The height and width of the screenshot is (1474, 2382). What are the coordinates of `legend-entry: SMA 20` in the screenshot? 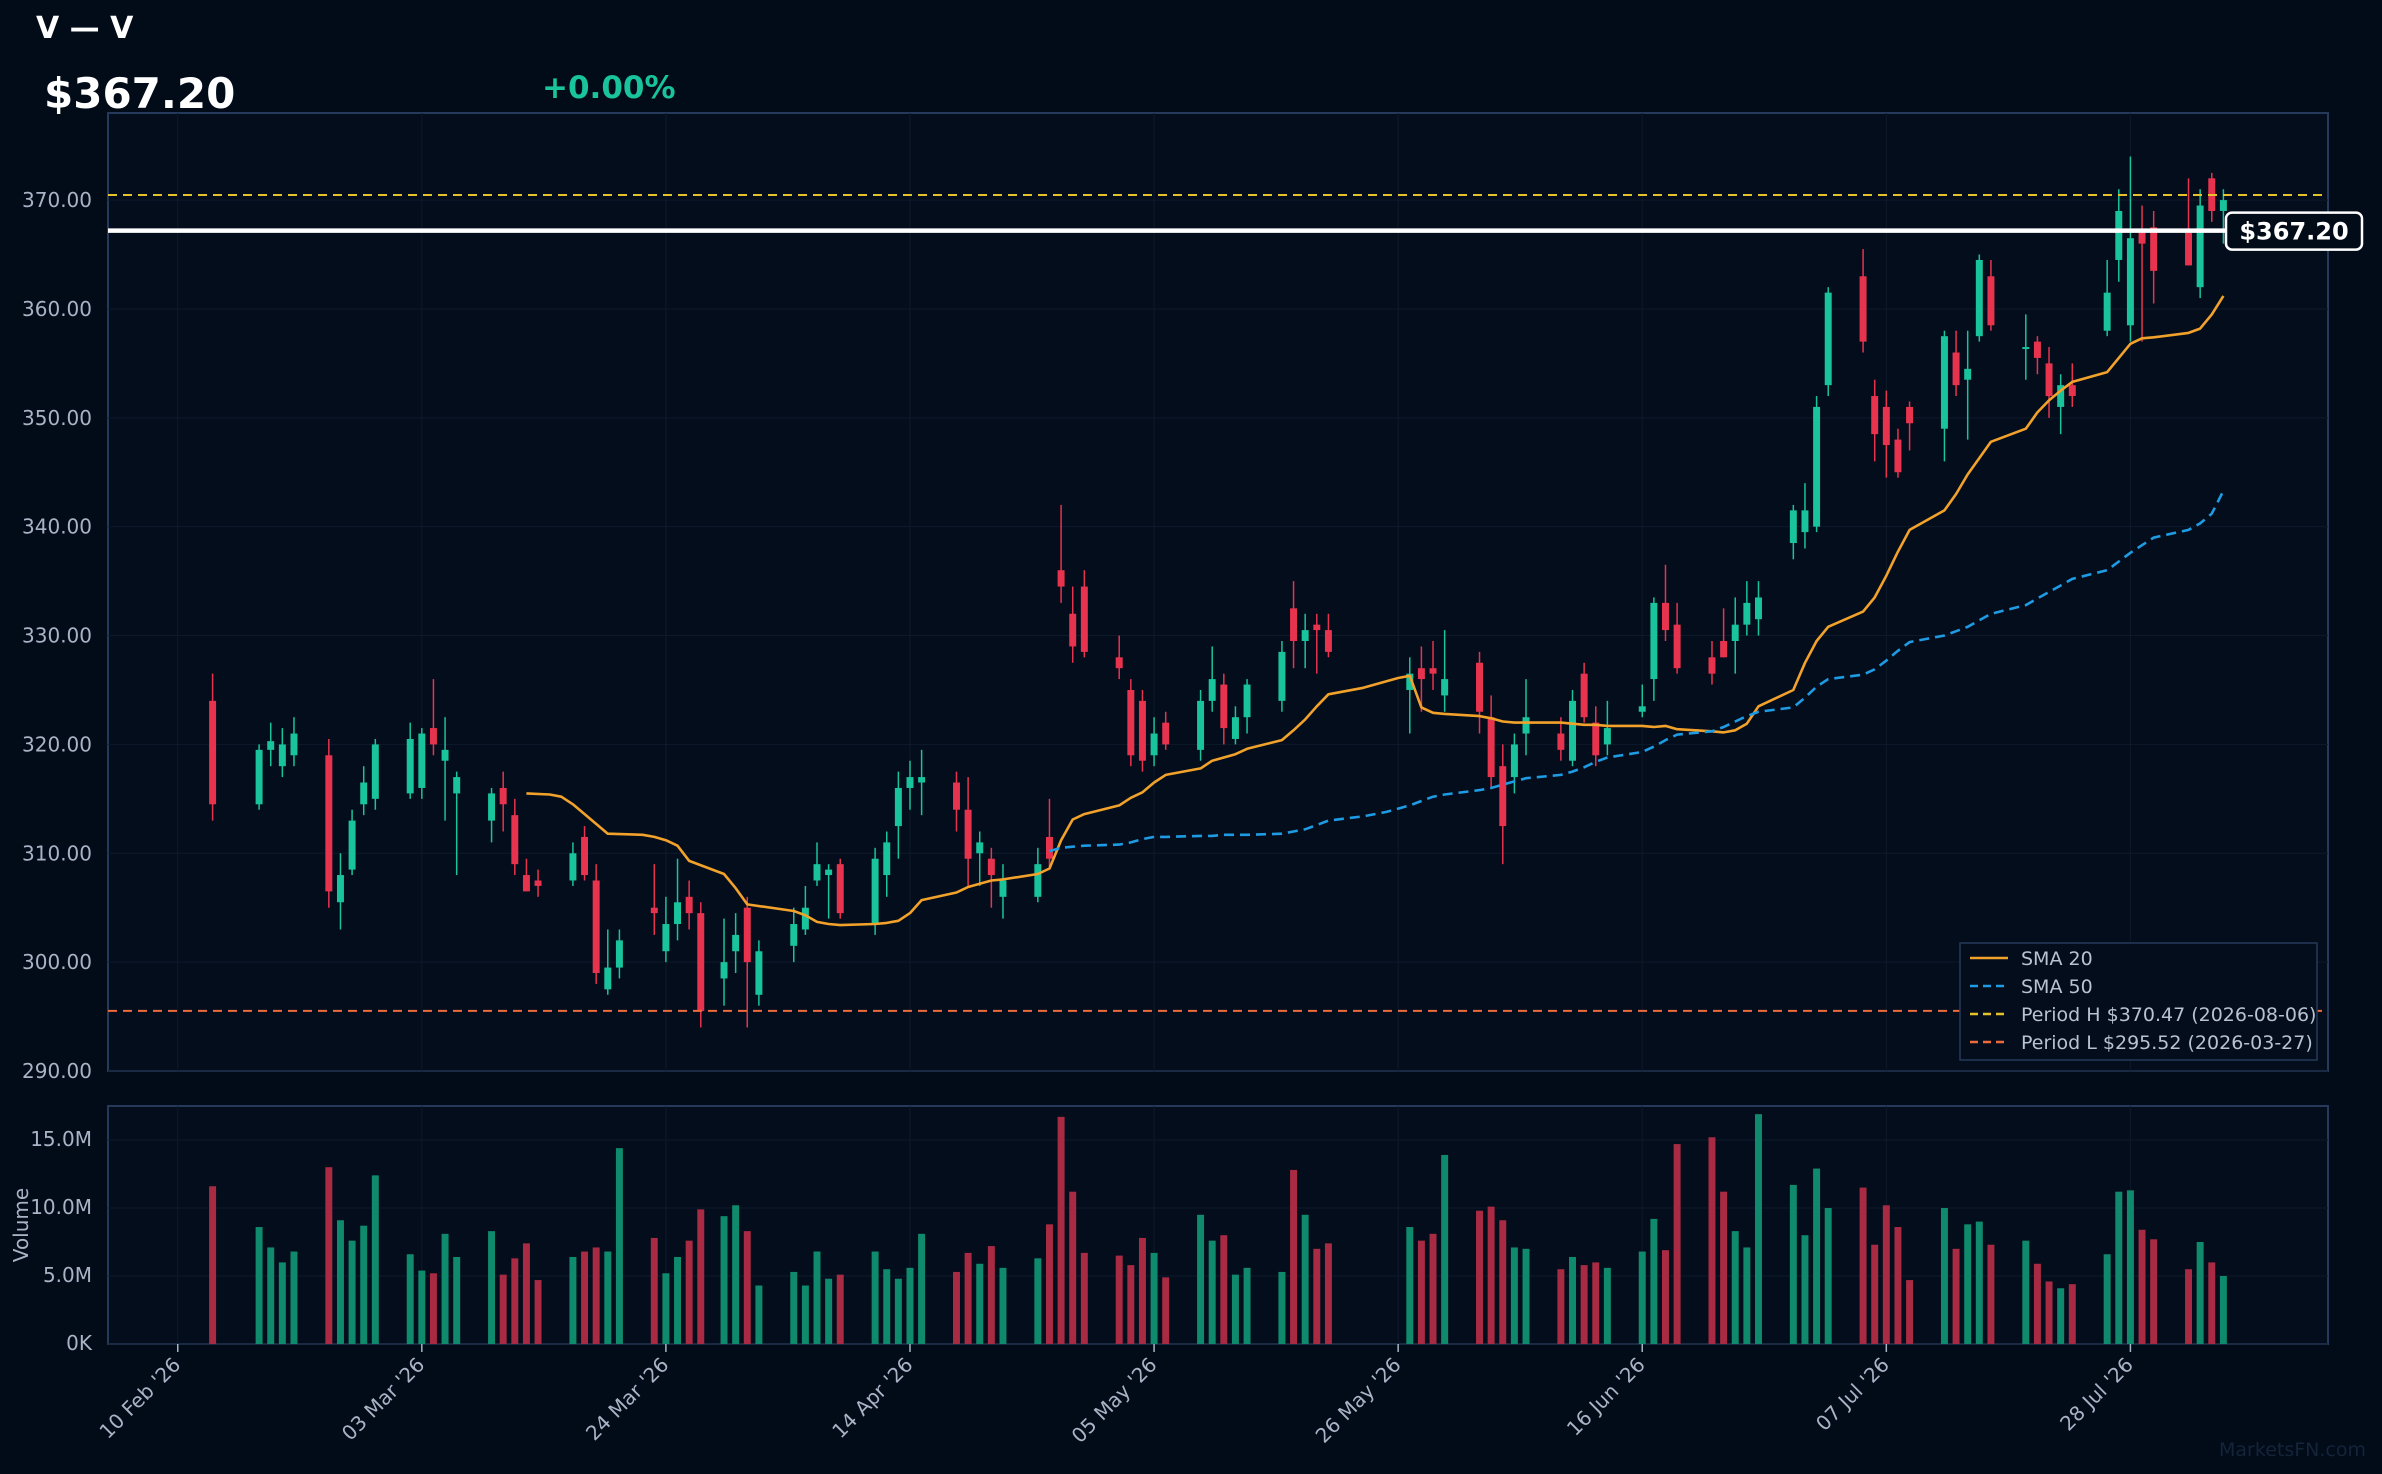 It's located at (2057, 959).